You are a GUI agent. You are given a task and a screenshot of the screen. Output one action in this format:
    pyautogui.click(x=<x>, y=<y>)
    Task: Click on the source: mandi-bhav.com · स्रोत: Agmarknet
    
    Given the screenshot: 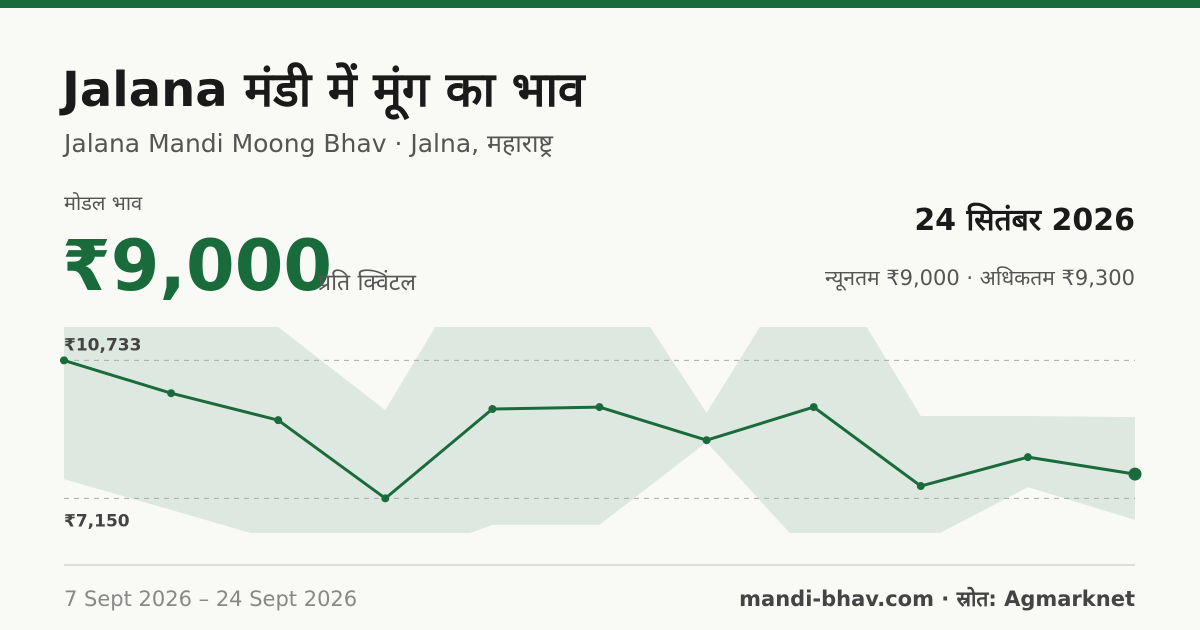 What is the action you would take?
    pyautogui.click(x=937, y=598)
    